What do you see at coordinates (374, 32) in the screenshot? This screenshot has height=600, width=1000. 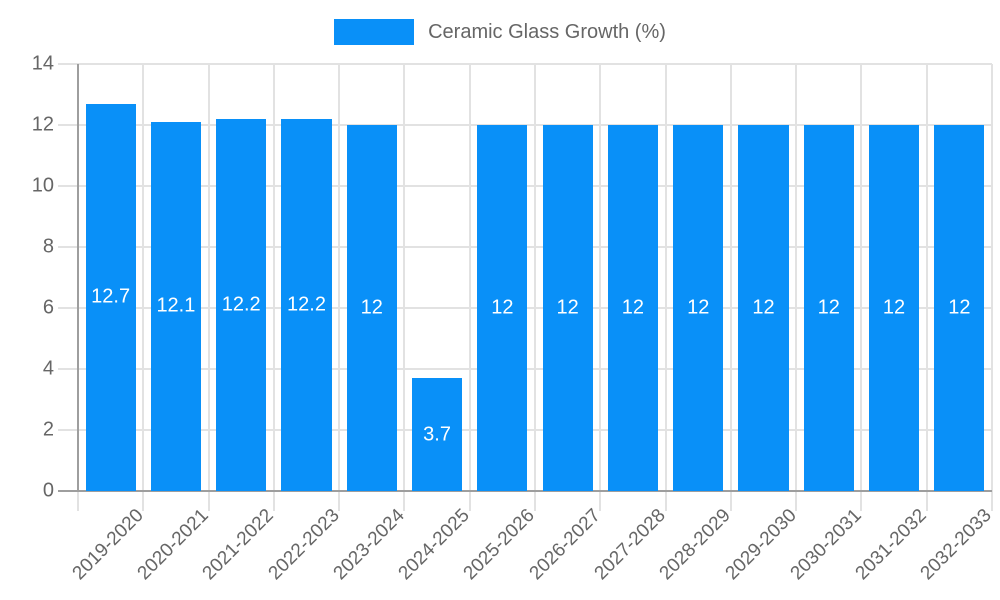 I see `legend-swatch` at bounding box center [374, 32].